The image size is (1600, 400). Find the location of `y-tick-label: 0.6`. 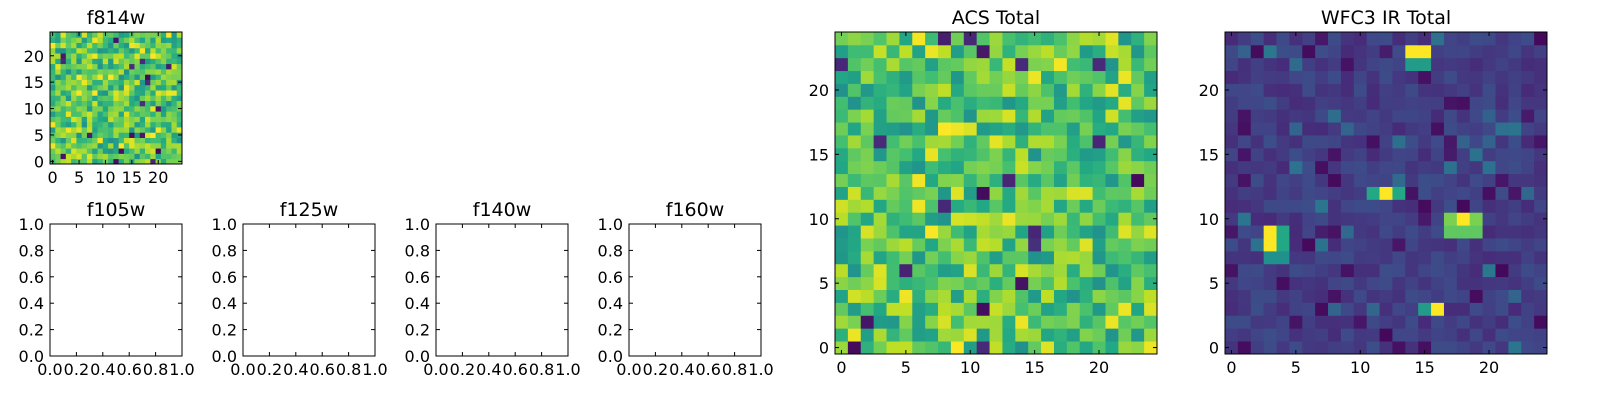

y-tick-label: 0.6 is located at coordinates (224, 277).